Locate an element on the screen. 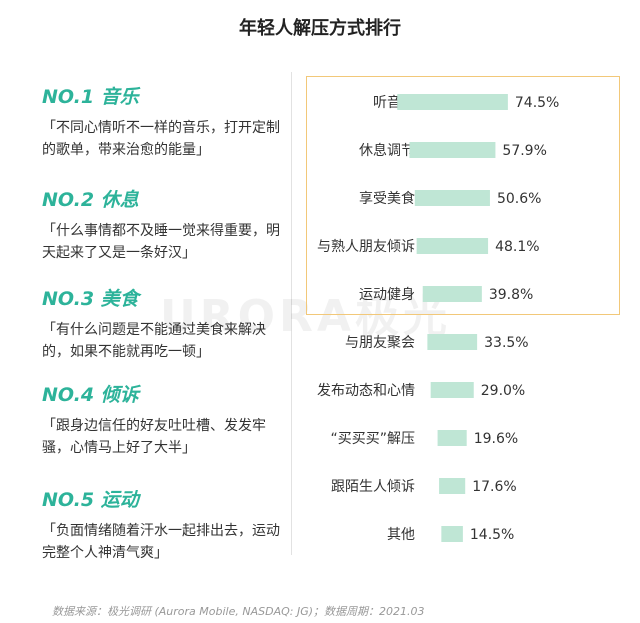 This screenshot has width=640, height=623. rank-1-quote: 「不同心情听不一样的音乐，打开定制的歌单，带来治愈的能量」 is located at coordinates (161, 139).